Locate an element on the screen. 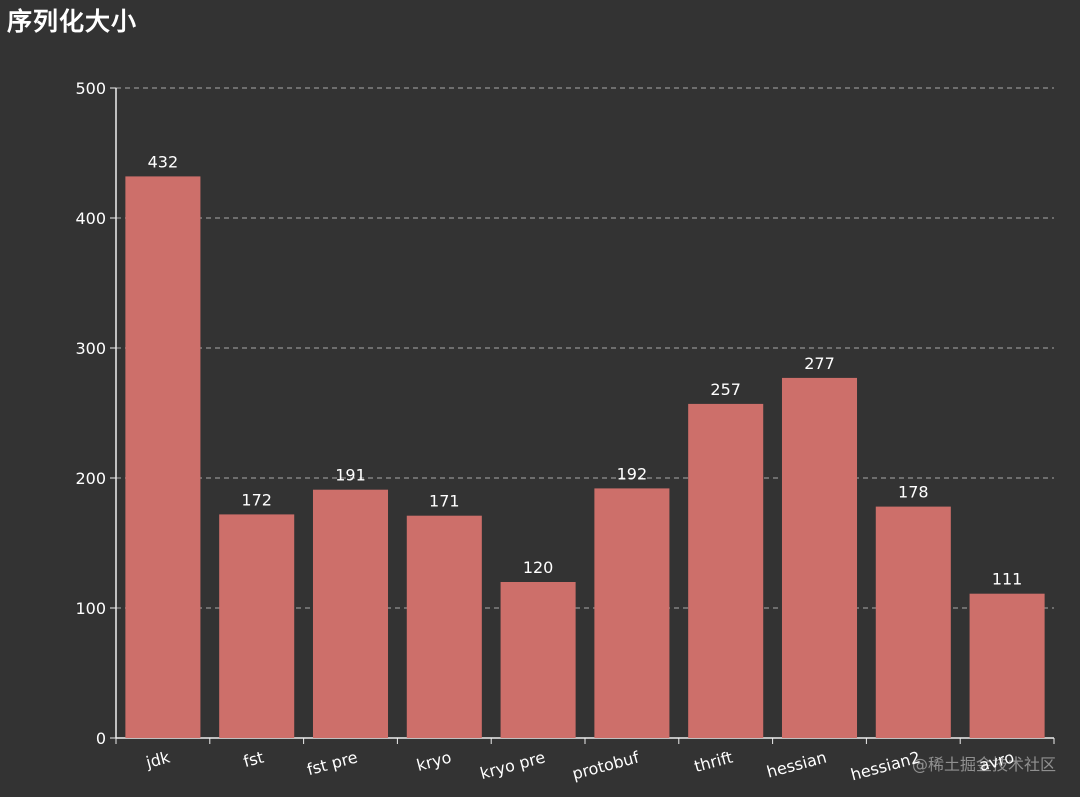 The height and width of the screenshot is (797, 1080). y-tick-label: 500 is located at coordinates (90, 88).